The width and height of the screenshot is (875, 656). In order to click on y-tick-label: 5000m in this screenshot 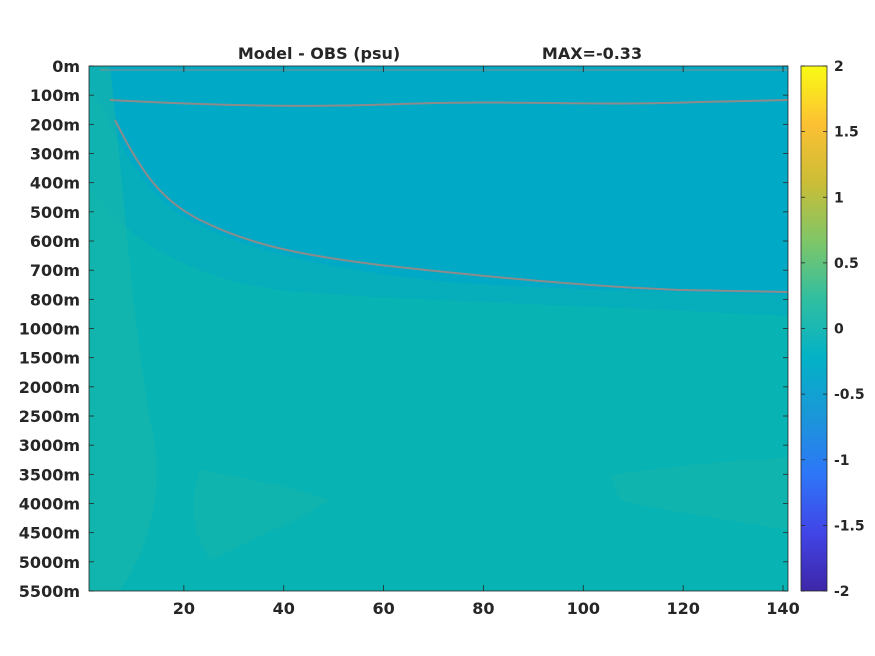, I will do `click(49, 562)`.